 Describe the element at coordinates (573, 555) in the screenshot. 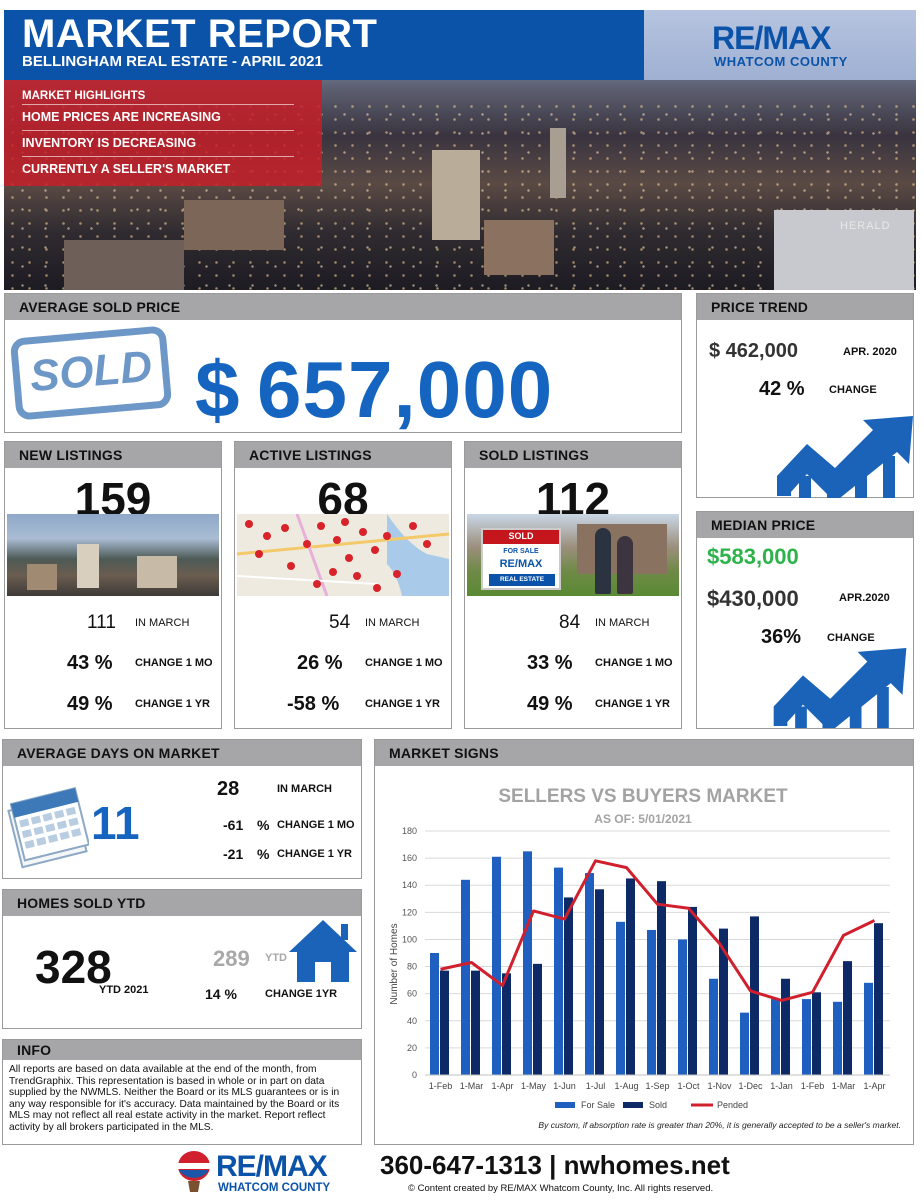

I see `family-sold-sign-photo: SOLD FOR SALE RE/MAX REAL ESTATE` at that location.